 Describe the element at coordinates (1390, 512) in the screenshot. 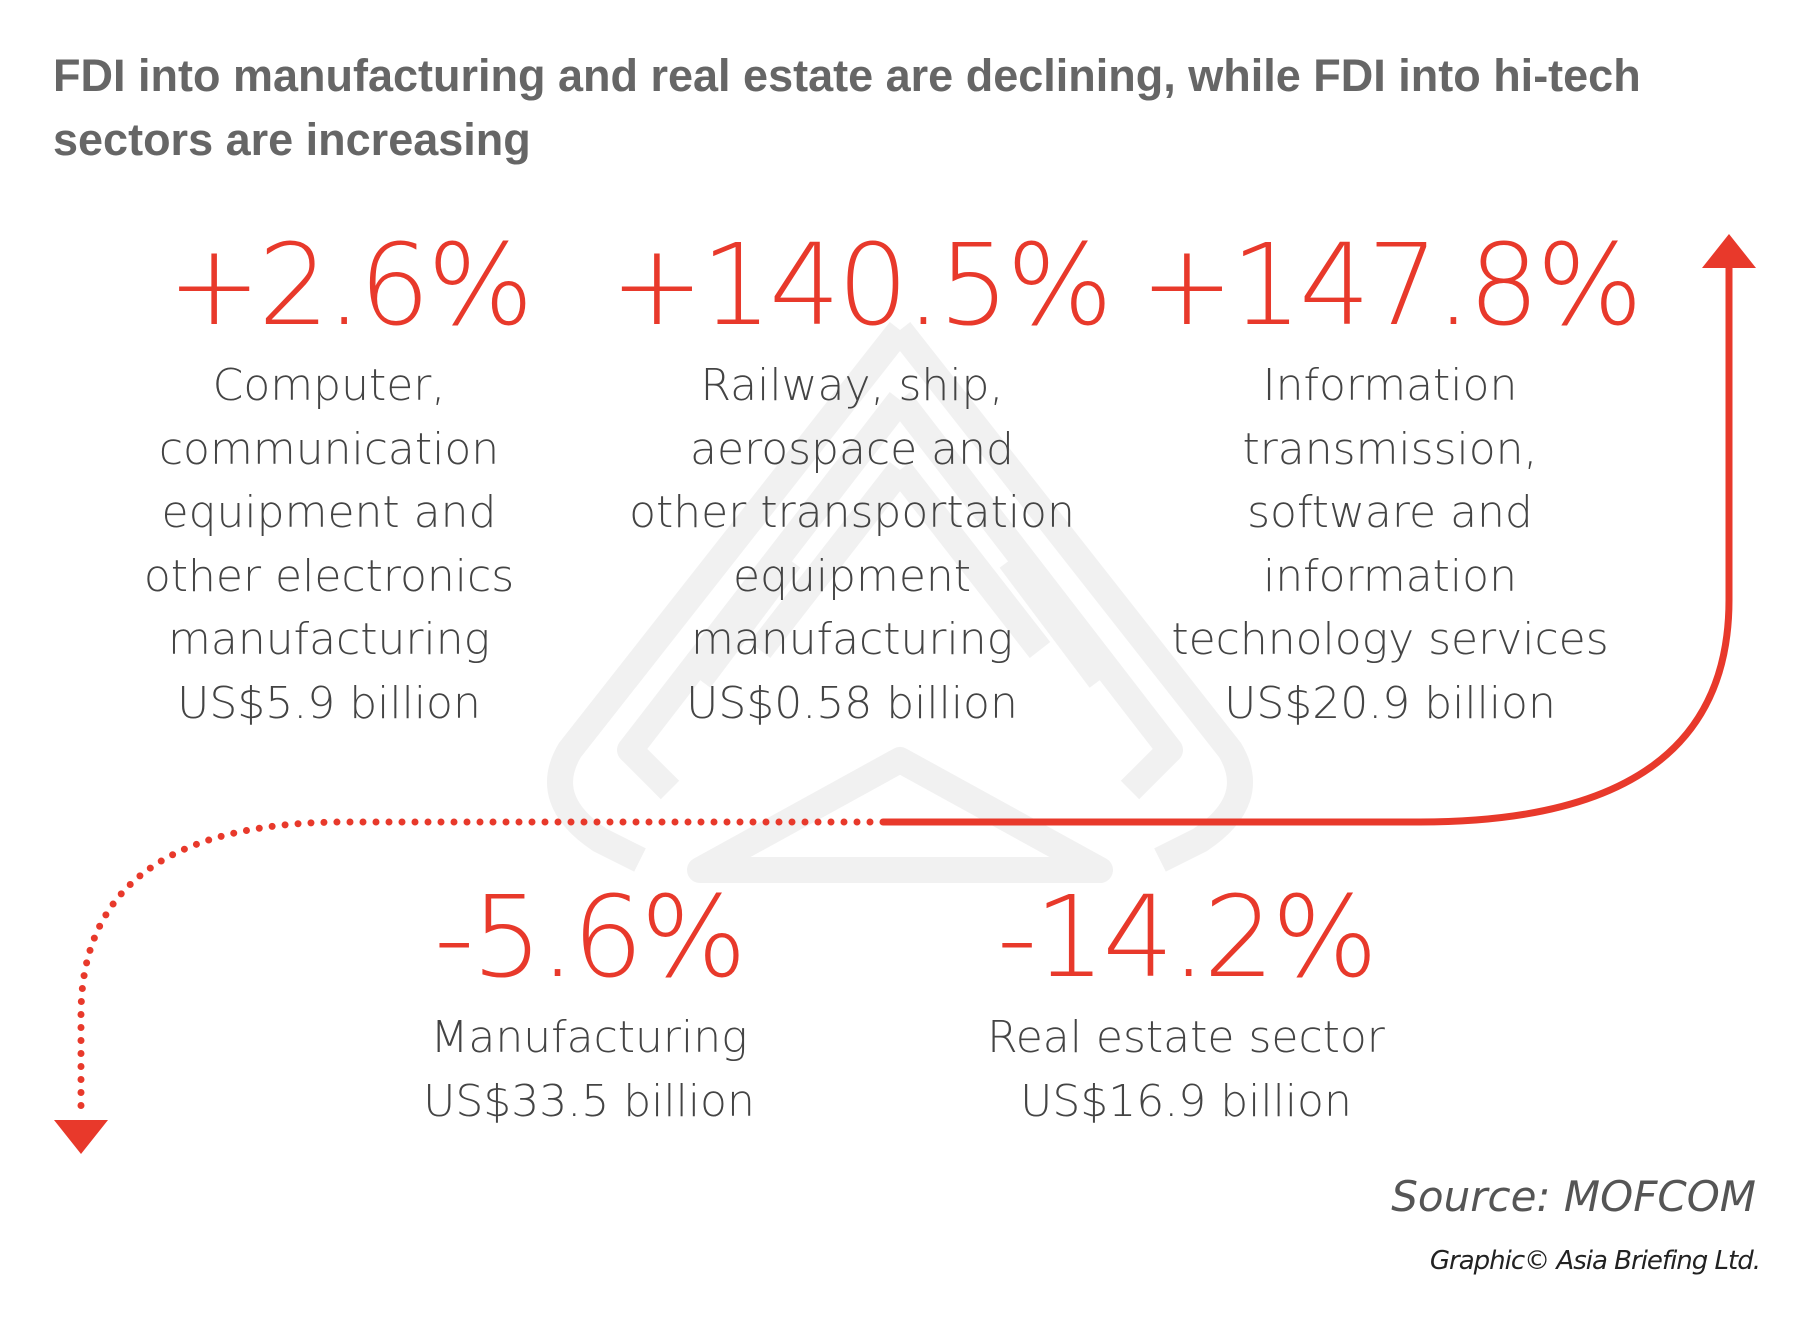

I see `desc-line: software and` at that location.